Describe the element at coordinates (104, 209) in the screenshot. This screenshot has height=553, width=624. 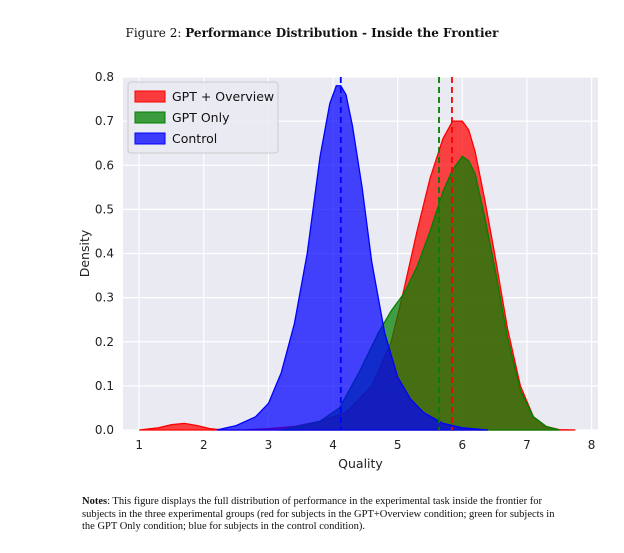
I see `y-tick-label: 0.5` at that location.